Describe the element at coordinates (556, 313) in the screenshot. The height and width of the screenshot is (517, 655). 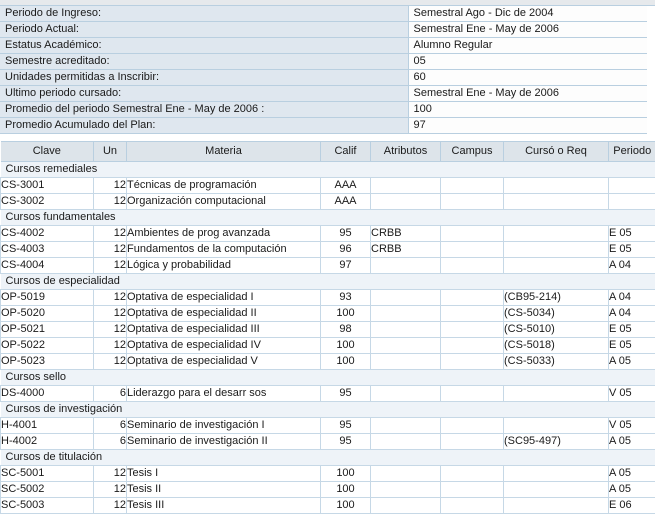
I see `cell-curso: (CS-5034)` at that location.